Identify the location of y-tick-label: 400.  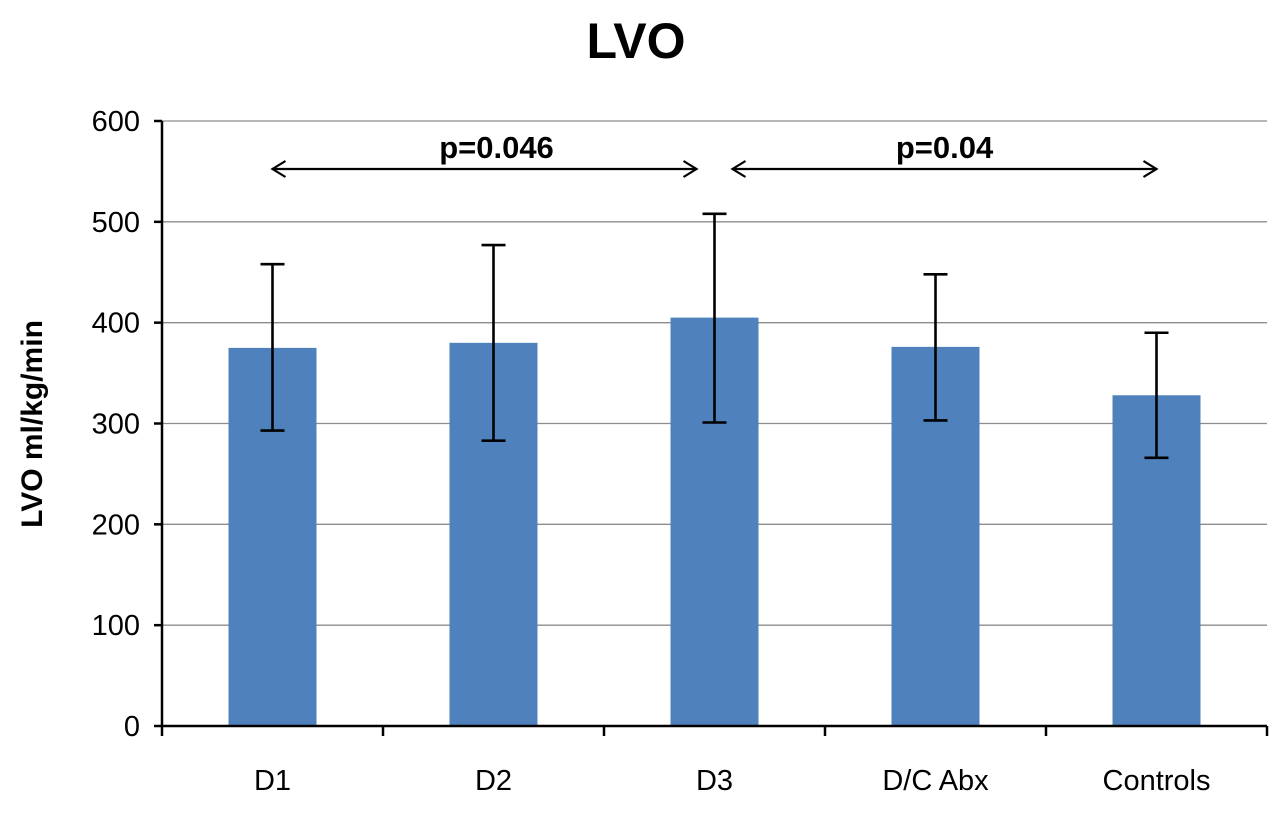
(116, 324).